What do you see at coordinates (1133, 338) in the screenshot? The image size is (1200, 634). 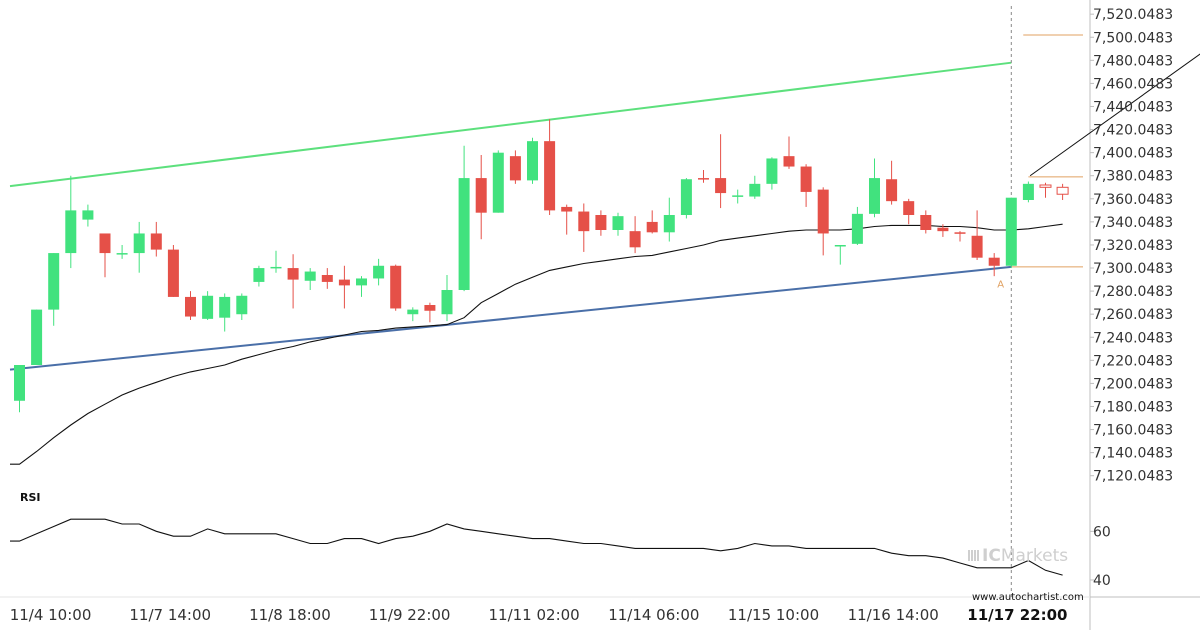 I see `price-tick-label: 7,240.0483` at bounding box center [1133, 338].